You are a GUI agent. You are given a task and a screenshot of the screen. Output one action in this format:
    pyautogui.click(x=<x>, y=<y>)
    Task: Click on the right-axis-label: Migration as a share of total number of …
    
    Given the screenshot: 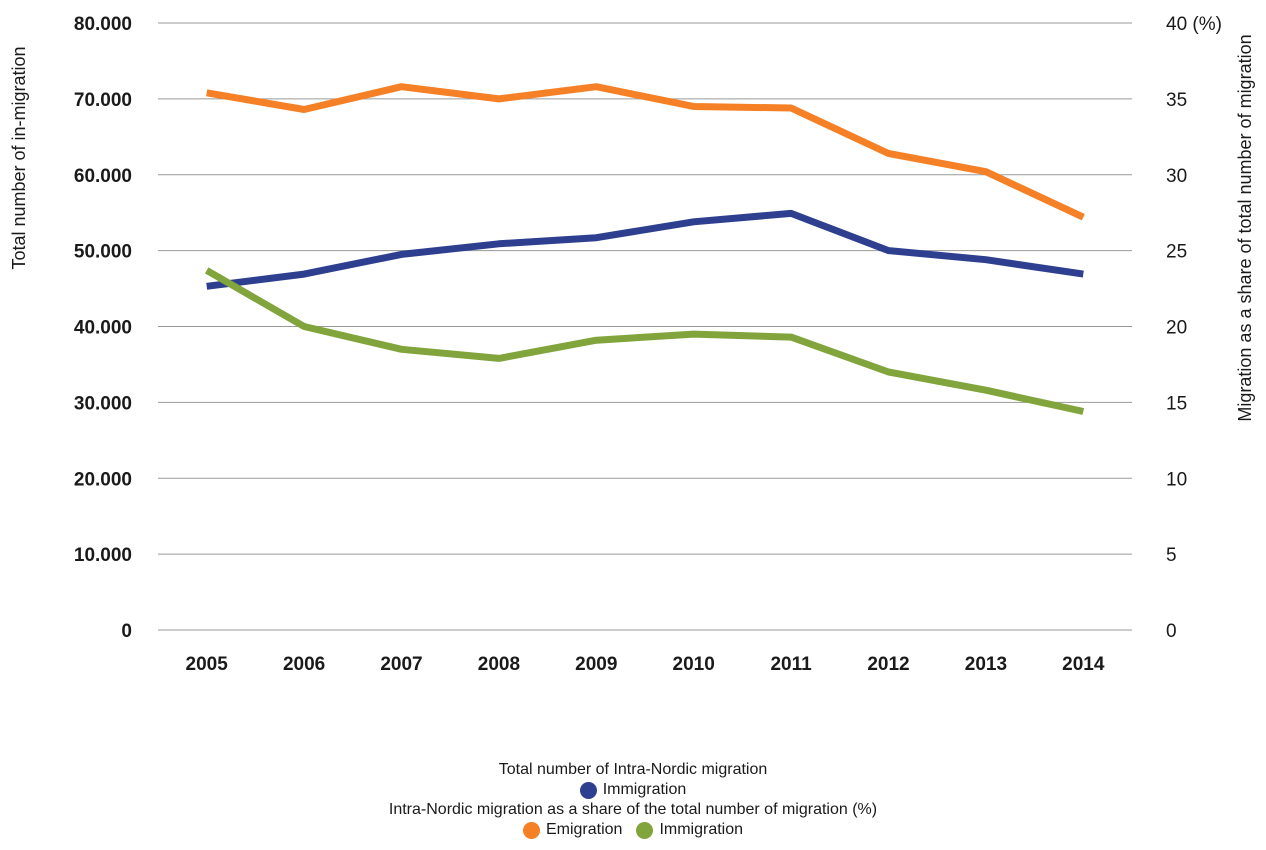 What is the action you would take?
    pyautogui.click(x=1245, y=227)
    